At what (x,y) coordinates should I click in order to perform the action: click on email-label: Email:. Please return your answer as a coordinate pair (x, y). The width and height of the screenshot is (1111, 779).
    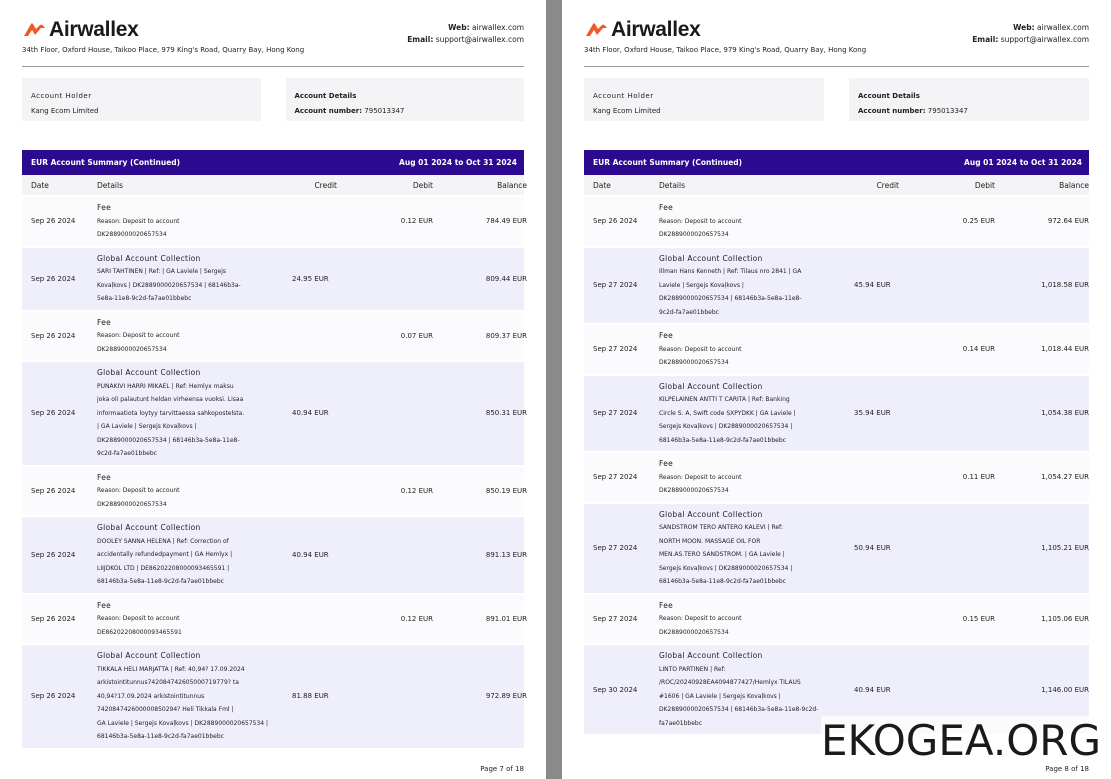
    Looking at the image, I should click on (985, 39).